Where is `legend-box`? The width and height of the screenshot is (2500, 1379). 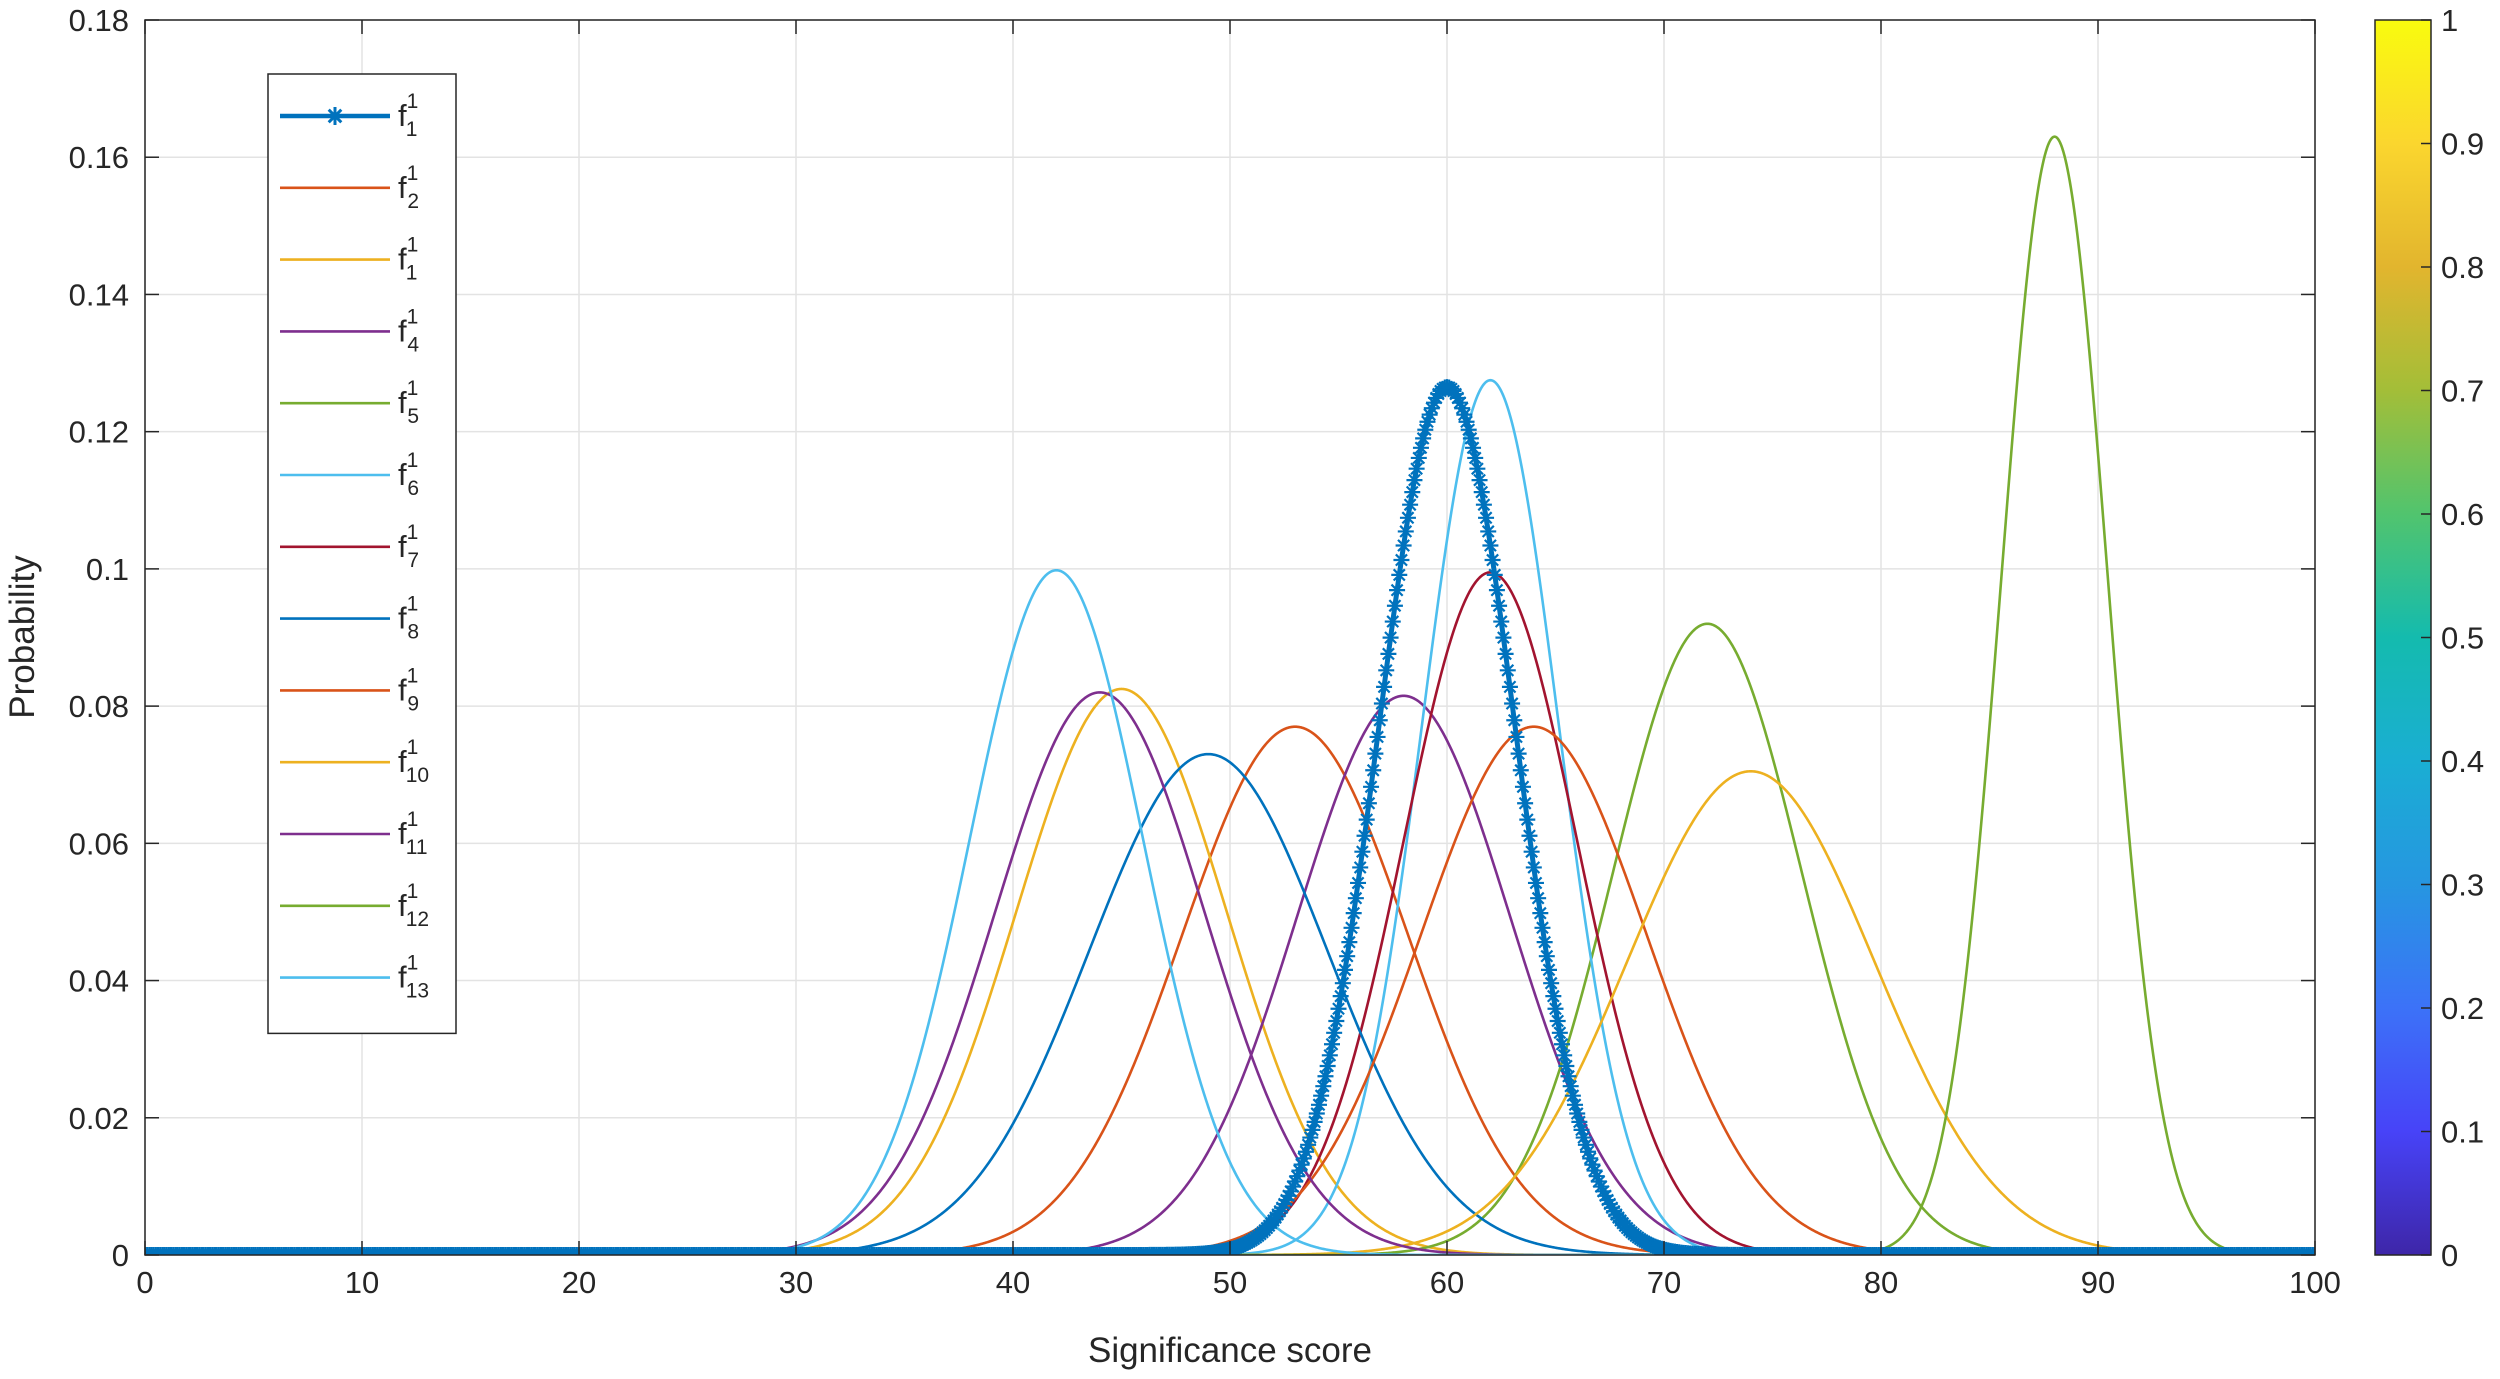 legend-box is located at coordinates (362, 554).